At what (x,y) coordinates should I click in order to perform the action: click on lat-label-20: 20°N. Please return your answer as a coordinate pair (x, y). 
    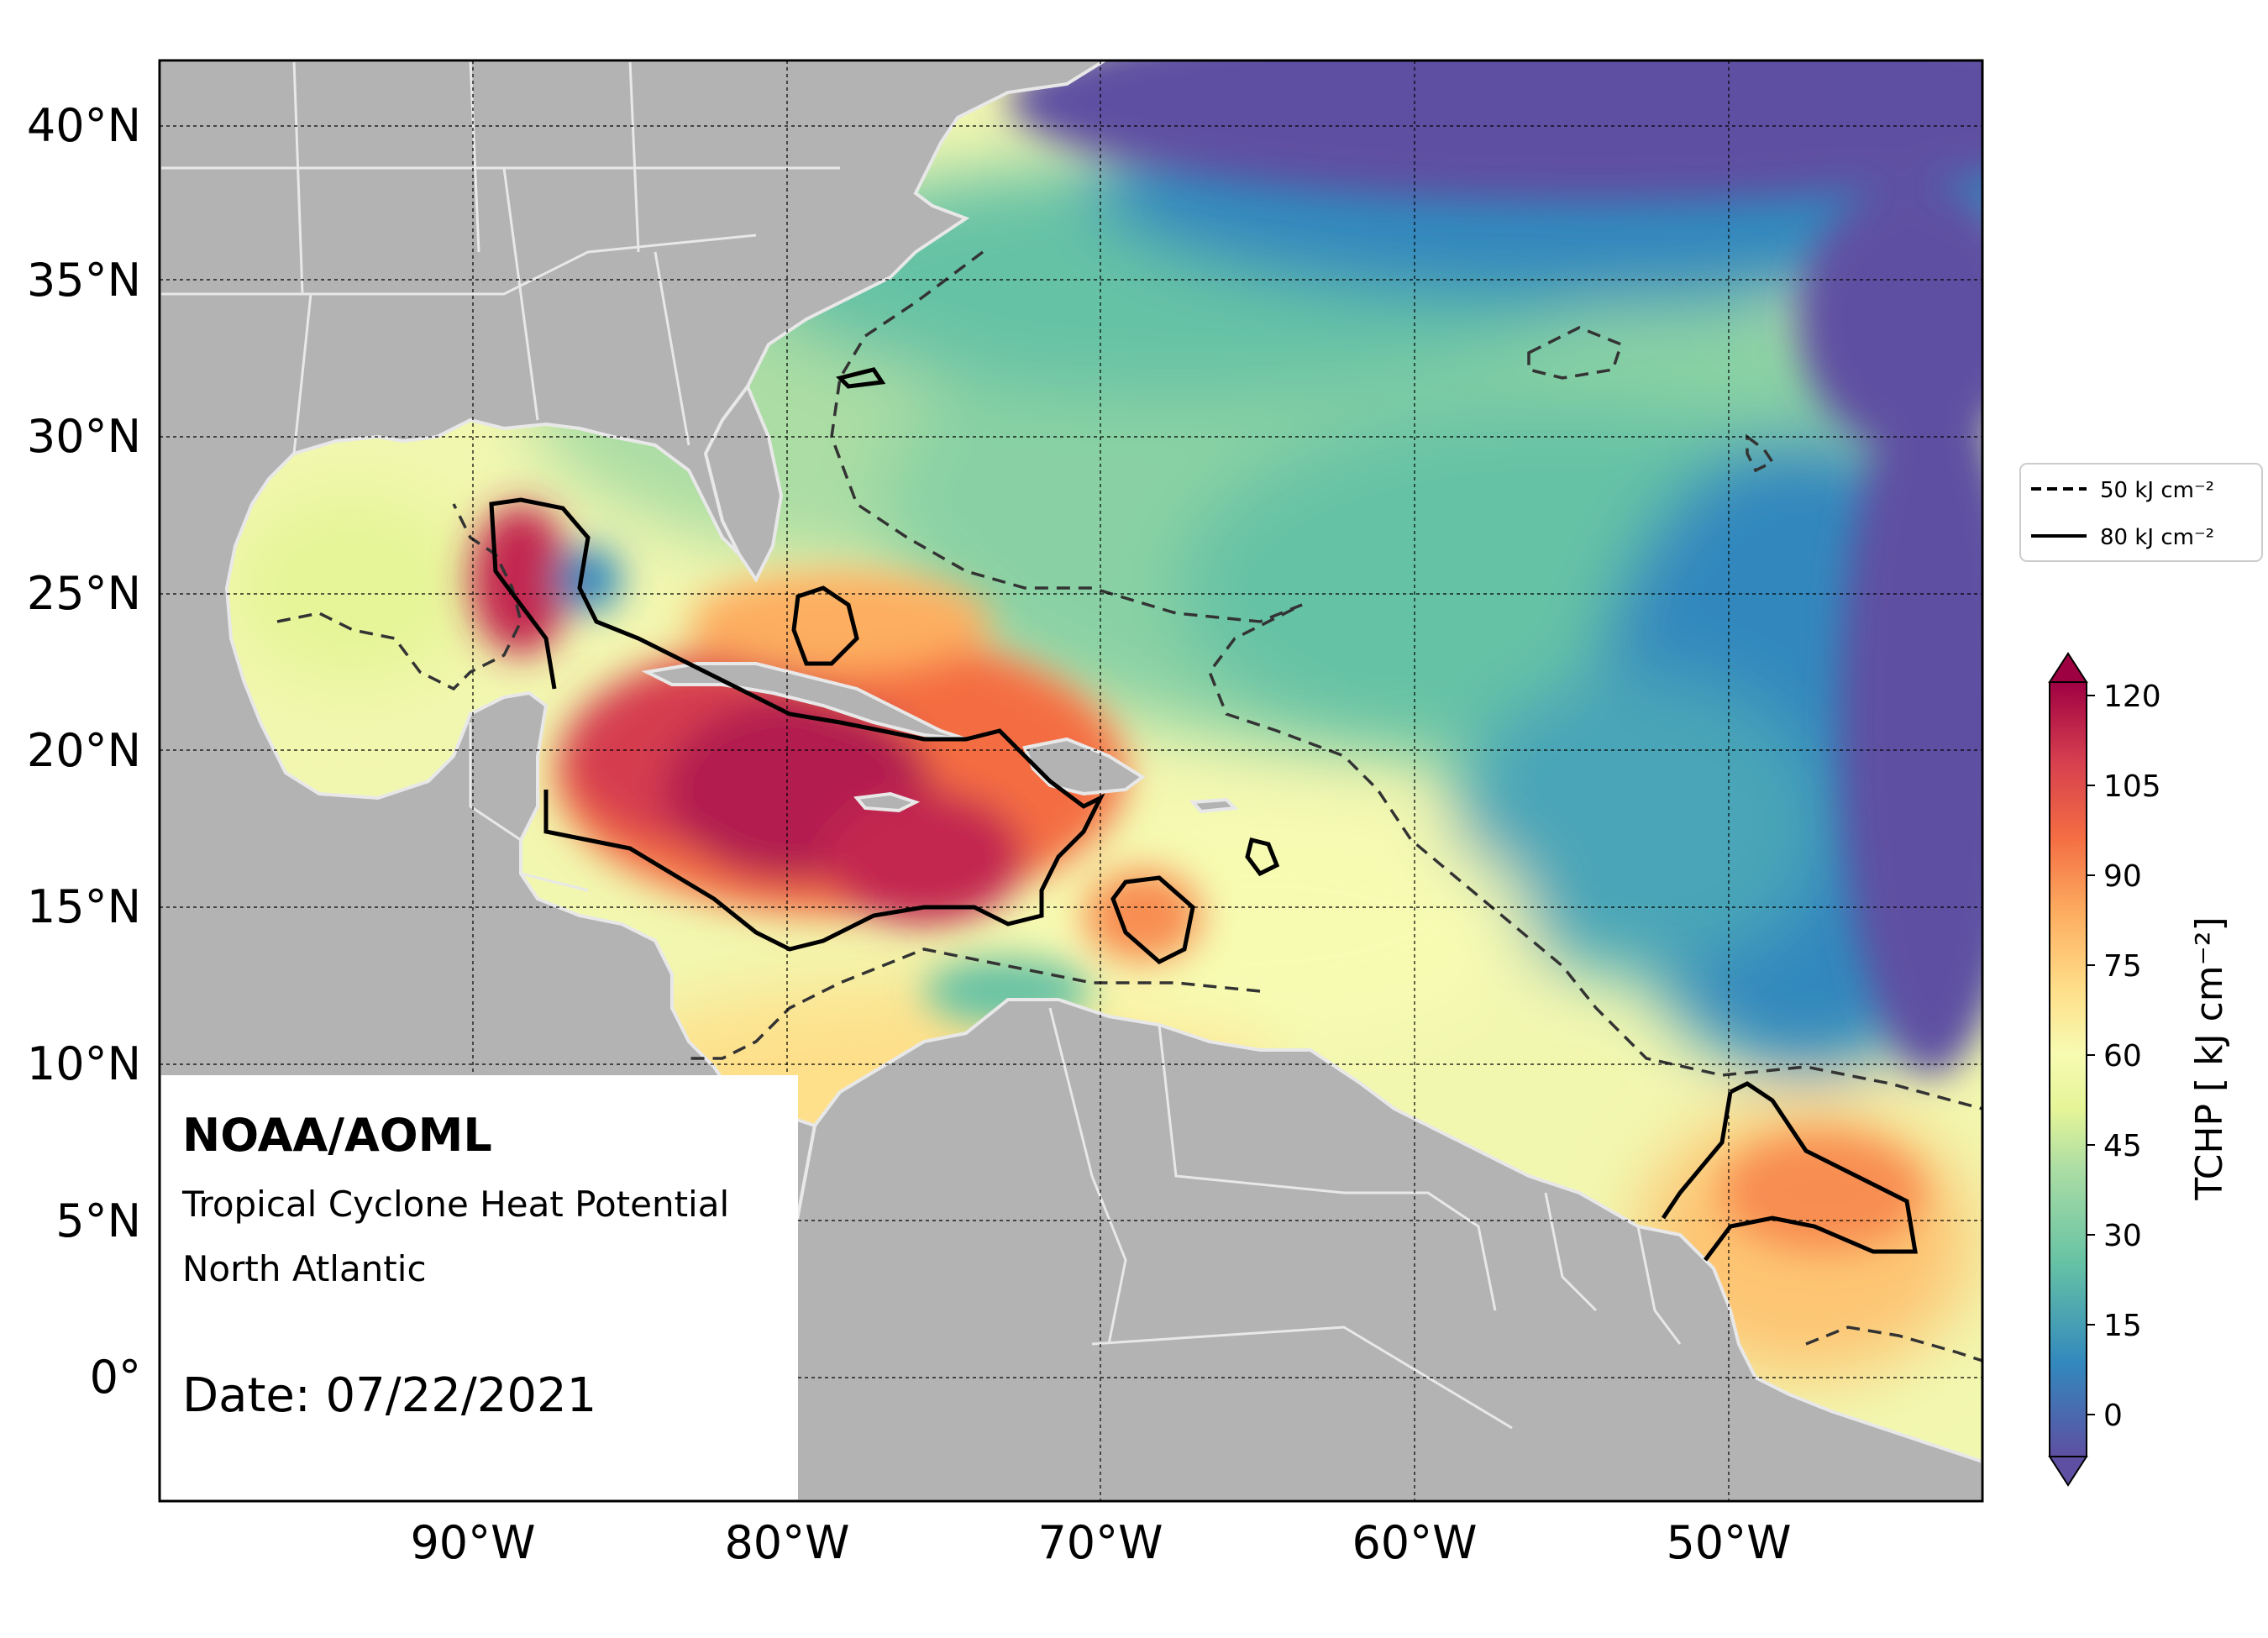
    Looking at the image, I should click on (84, 750).